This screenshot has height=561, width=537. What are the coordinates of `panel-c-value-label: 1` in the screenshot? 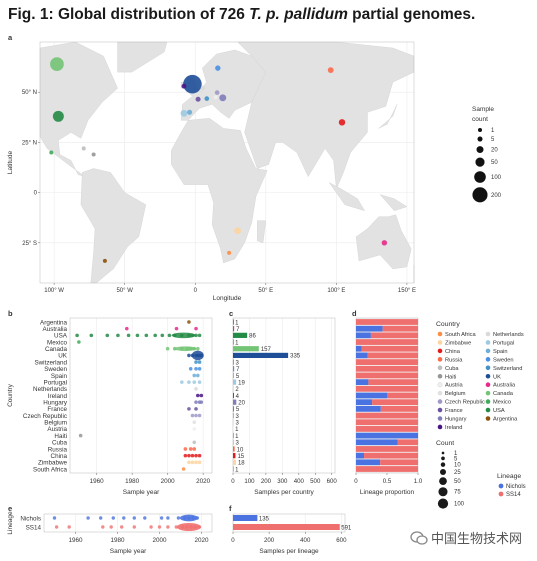 It's located at (237, 470).